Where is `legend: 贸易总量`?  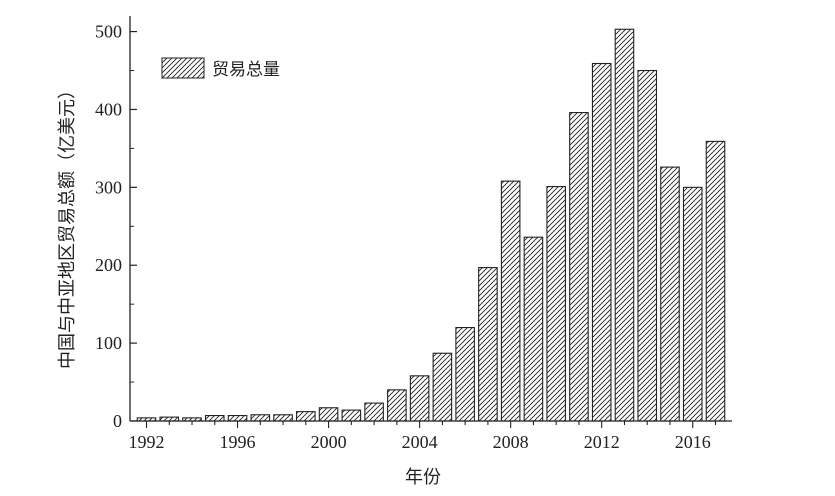
legend: 贸易总量 is located at coordinates (220, 68).